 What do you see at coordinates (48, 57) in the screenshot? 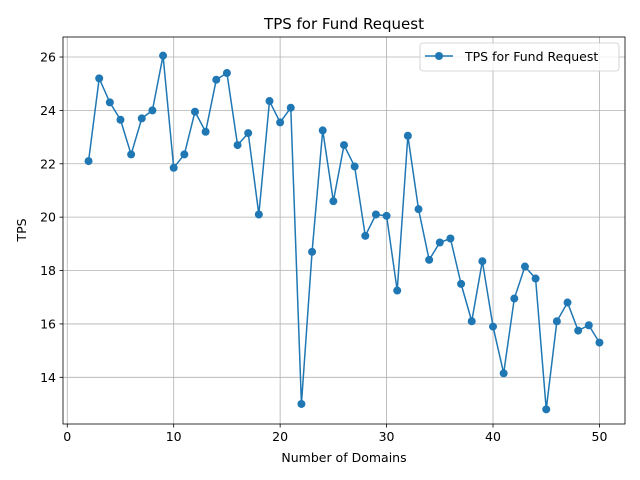
I see `y-tick-label: 26` at bounding box center [48, 57].